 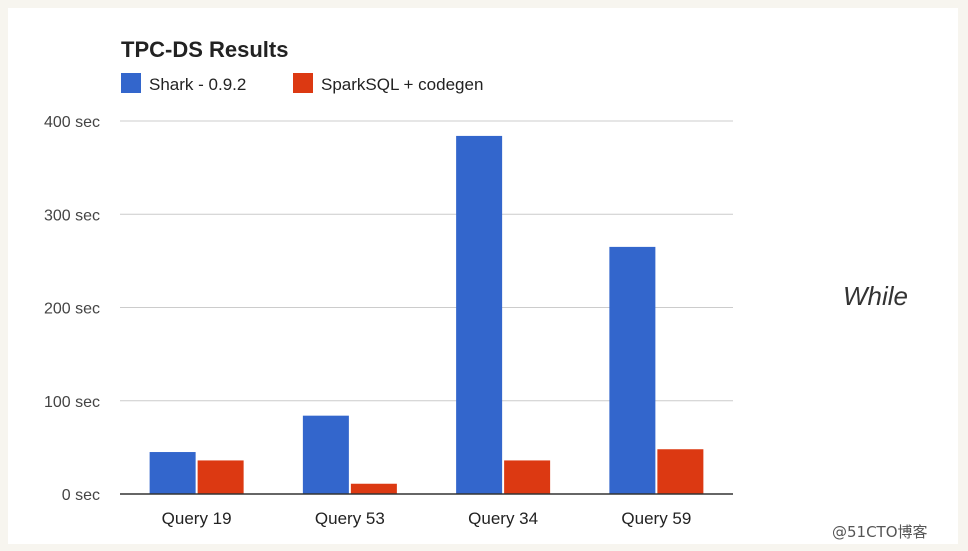 I want to click on x-tick-label: Query 53, so click(x=350, y=518).